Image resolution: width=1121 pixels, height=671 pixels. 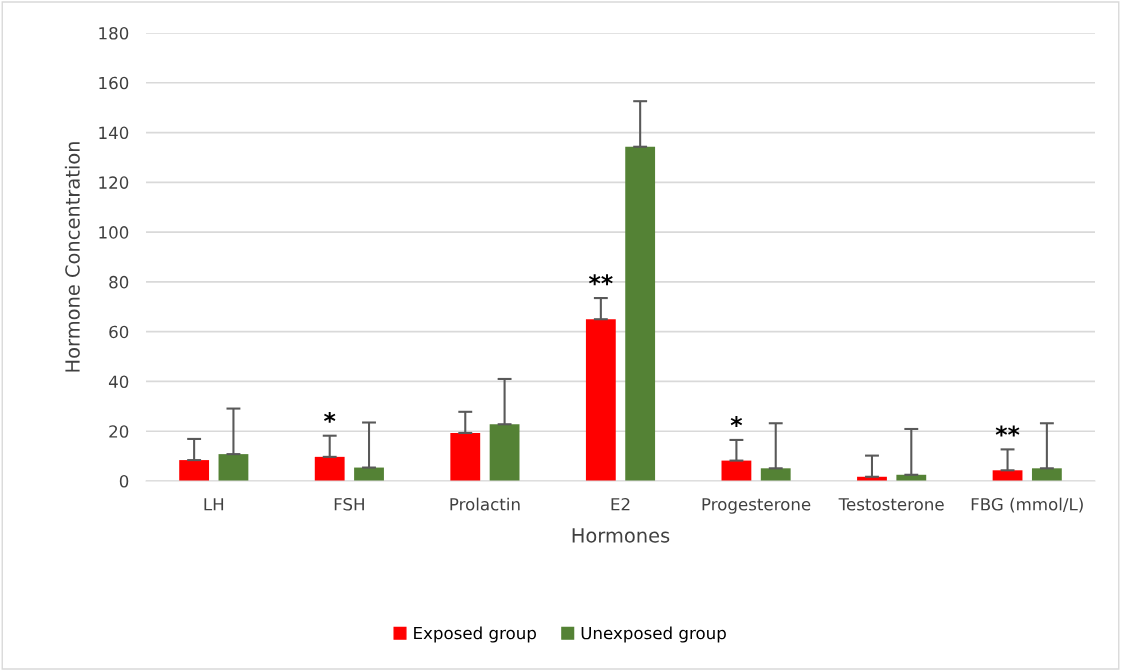 I want to click on x-tick-label: E2, so click(x=620, y=504).